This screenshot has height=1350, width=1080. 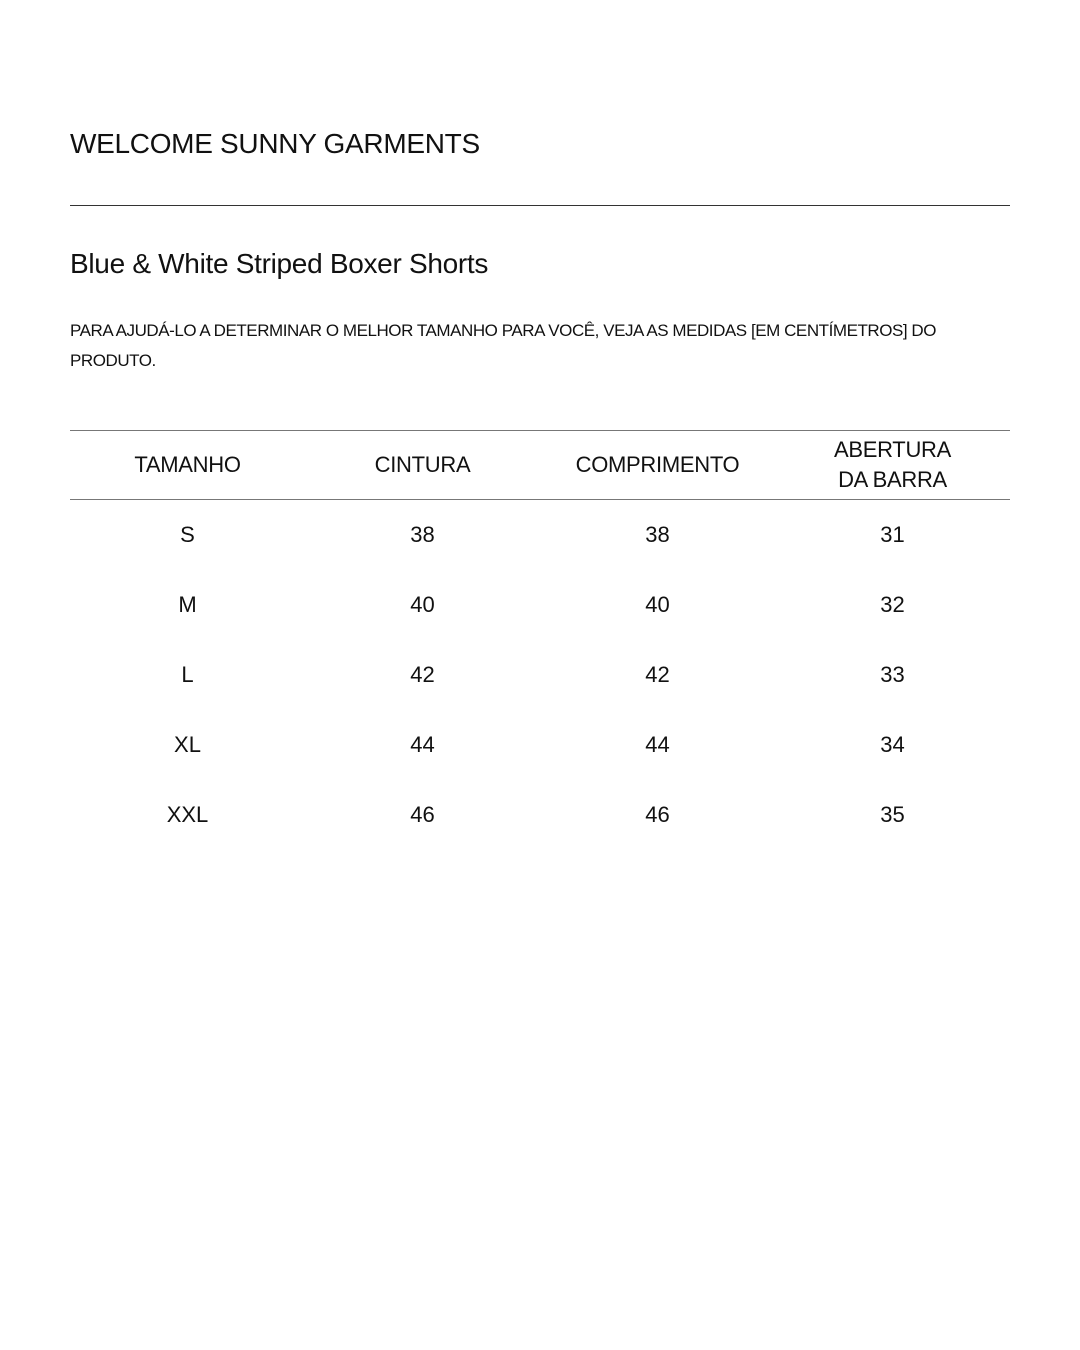 What do you see at coordinates (892, 604) in the screenshot?
I see `table-cell: 32` at bounding box center [892, 604].